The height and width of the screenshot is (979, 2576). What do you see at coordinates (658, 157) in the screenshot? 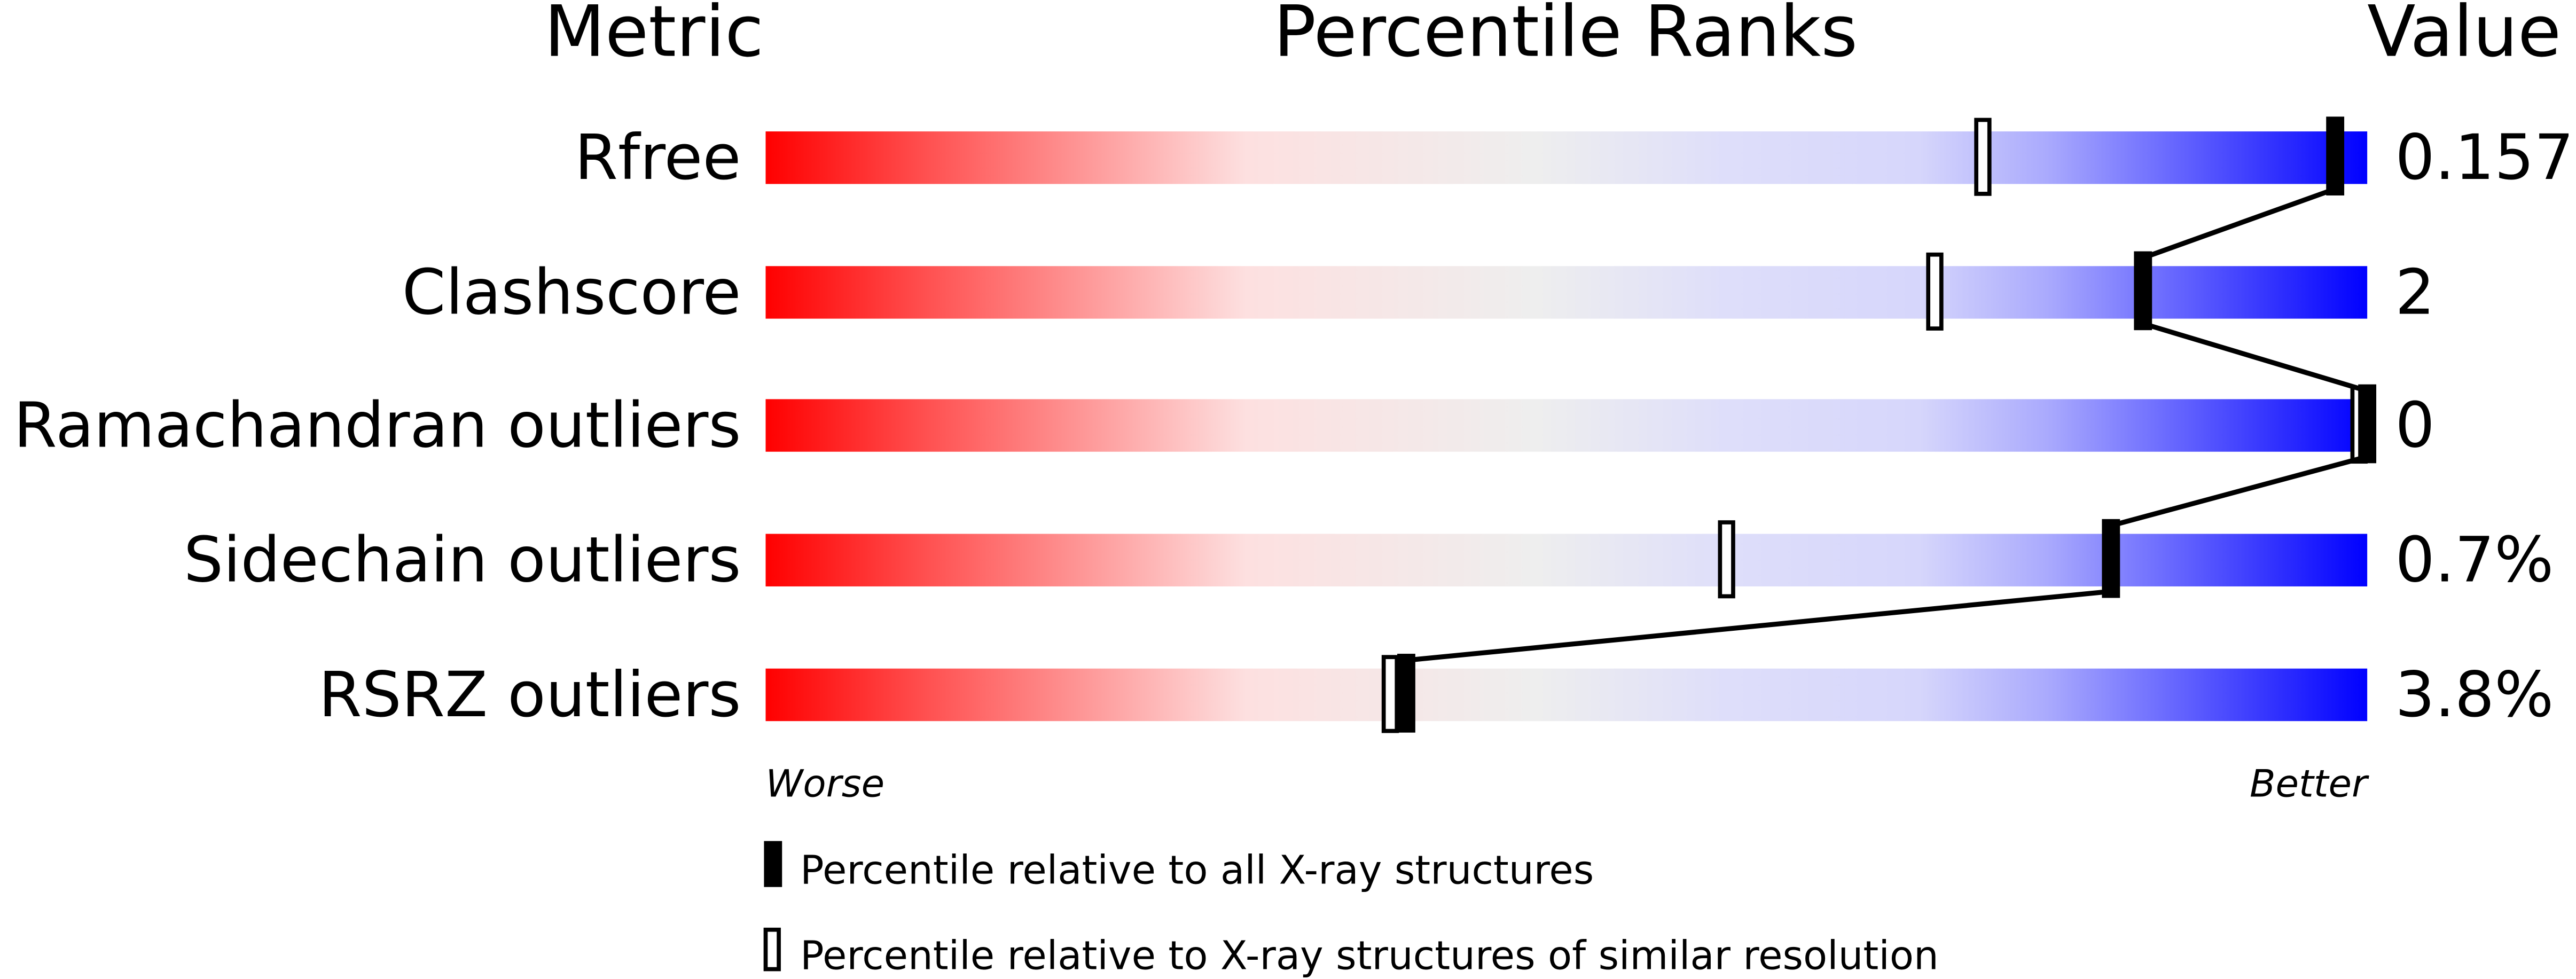
I see `metric-label: Rfree` at bounding box center [658, 157].